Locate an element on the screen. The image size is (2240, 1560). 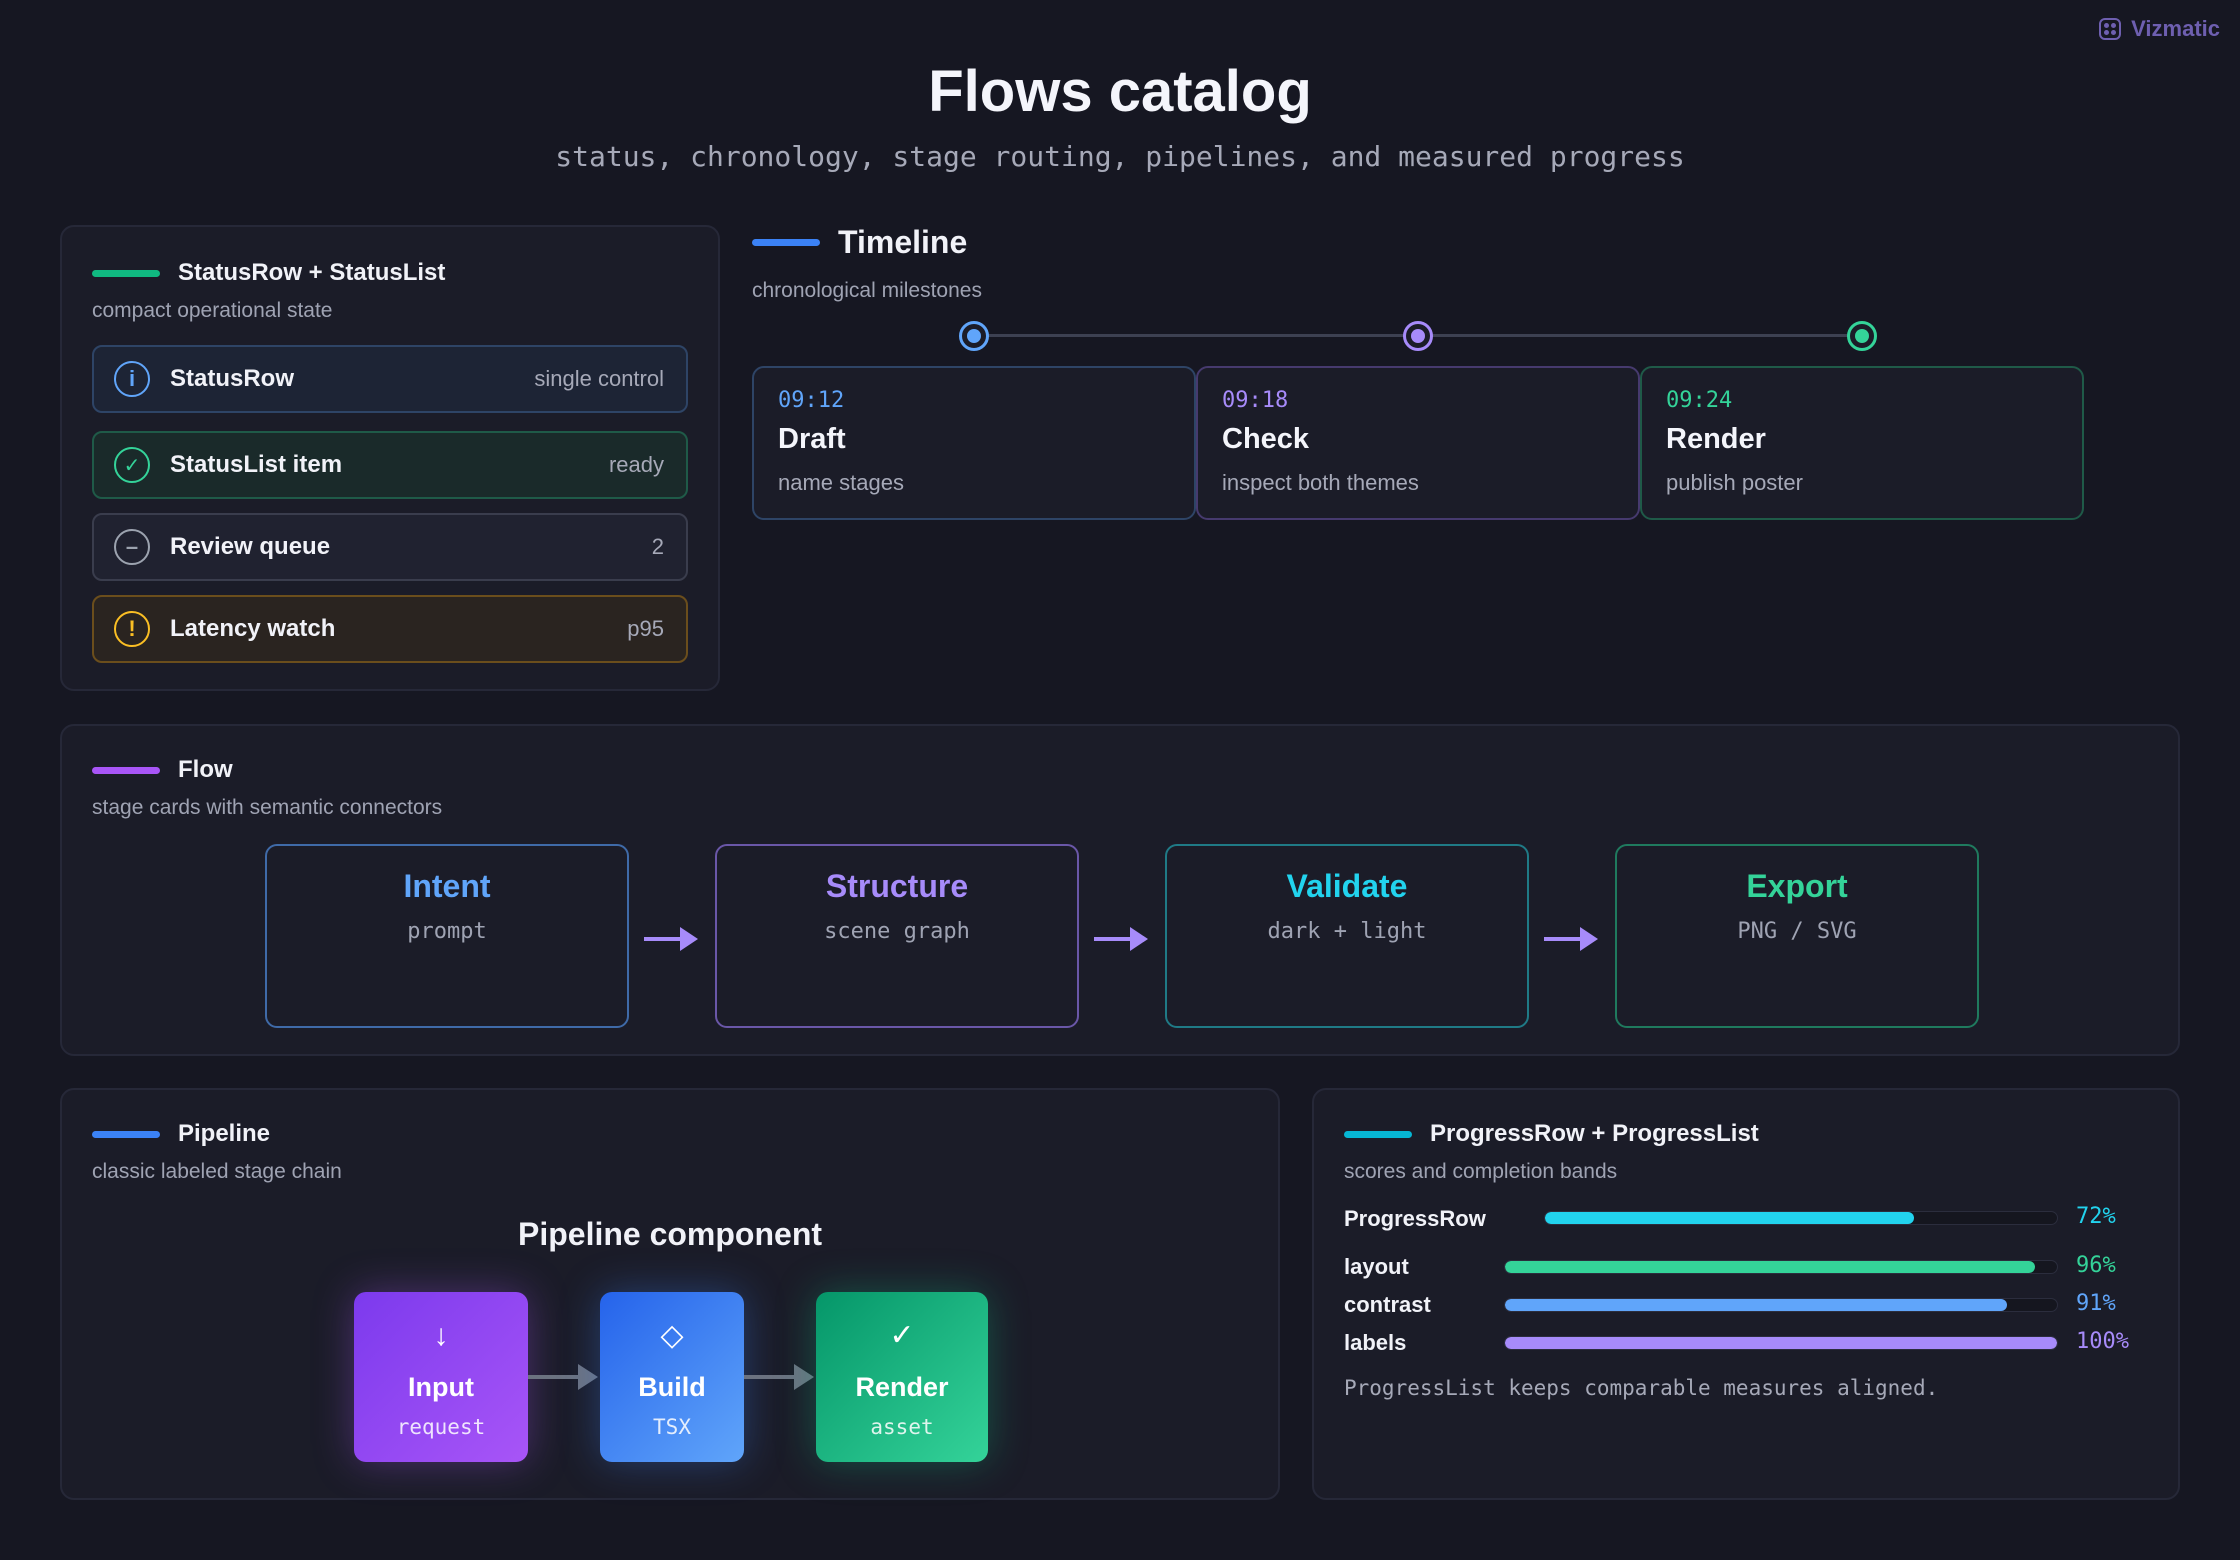
brand: Vizmatic is located at coordinates (2159, 29).